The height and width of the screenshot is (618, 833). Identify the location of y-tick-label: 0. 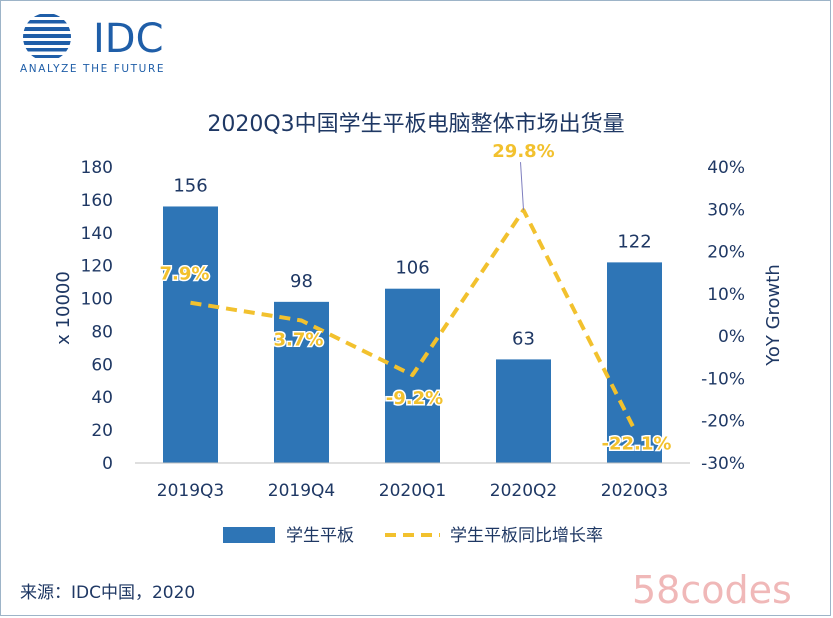
(107, 464).